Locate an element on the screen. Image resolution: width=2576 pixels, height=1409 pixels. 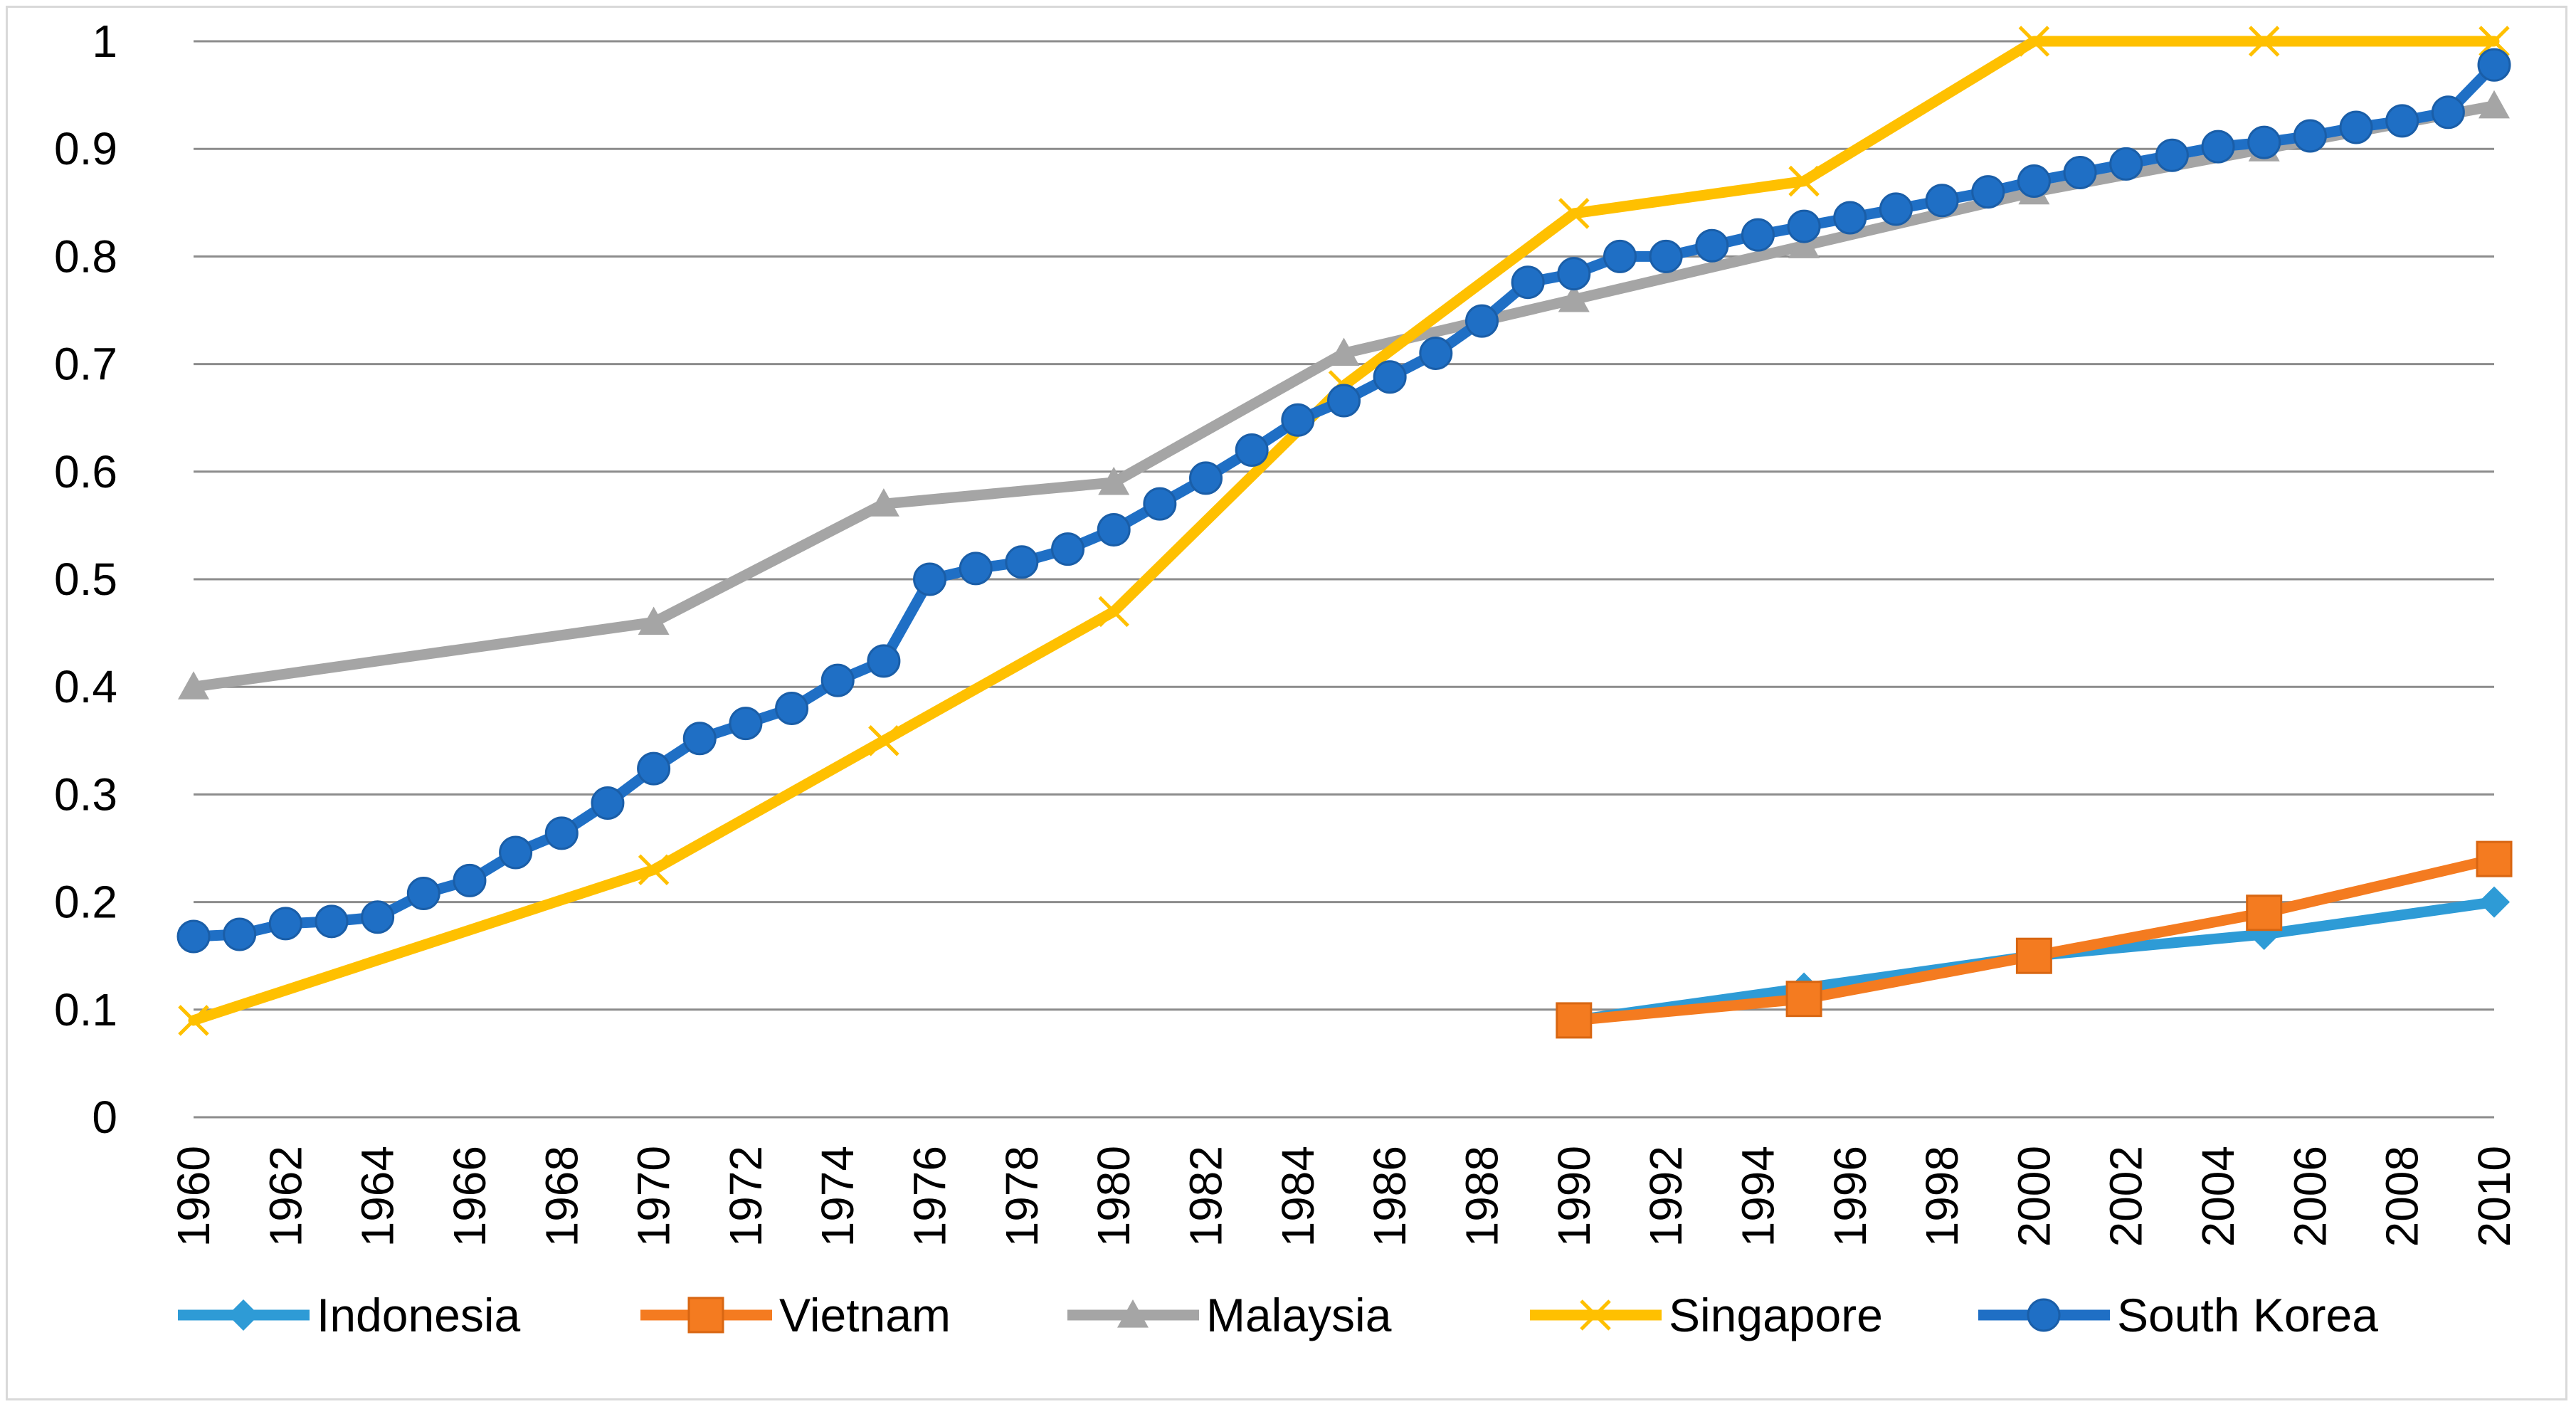
x-tick-label: 1960 is located at coordinates (193, 1196).